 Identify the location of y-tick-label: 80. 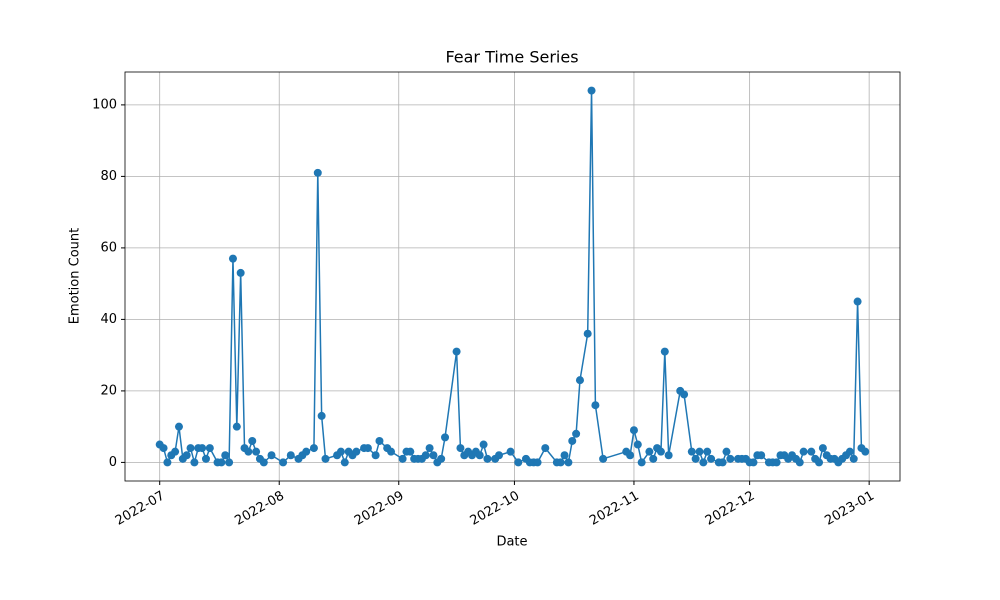
(108, 176).